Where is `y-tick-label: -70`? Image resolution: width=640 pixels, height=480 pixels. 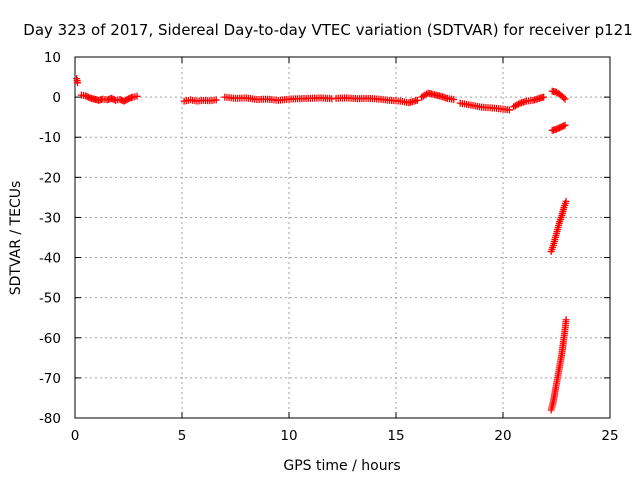 y-tick-label: -70 is located at coordinates (50, 379).